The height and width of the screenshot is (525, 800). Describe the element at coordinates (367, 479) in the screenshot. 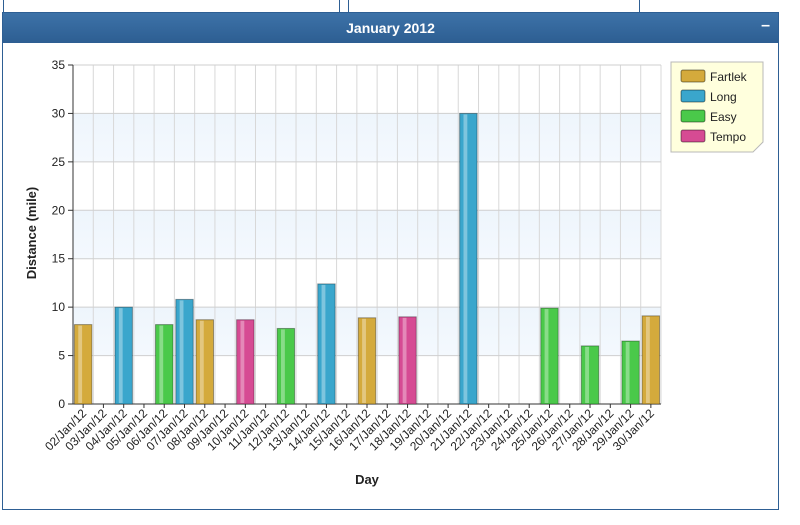

I see `x-axis-title: Day` at that location.